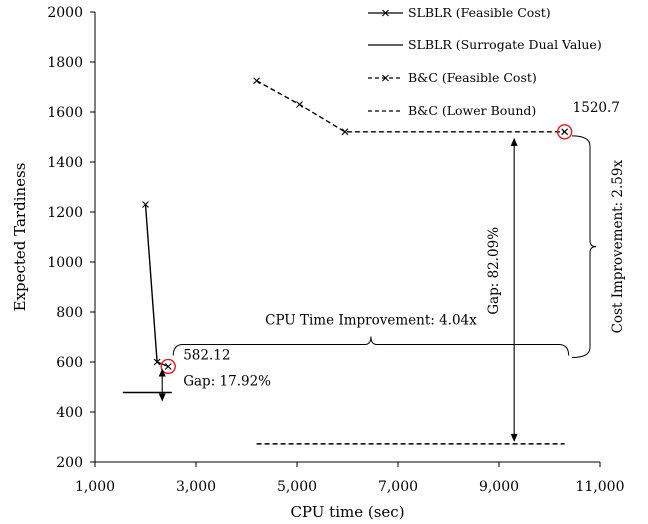 The image size is (648, 524). I want to click on x-tick-label: 1,000, so click(95, 487).